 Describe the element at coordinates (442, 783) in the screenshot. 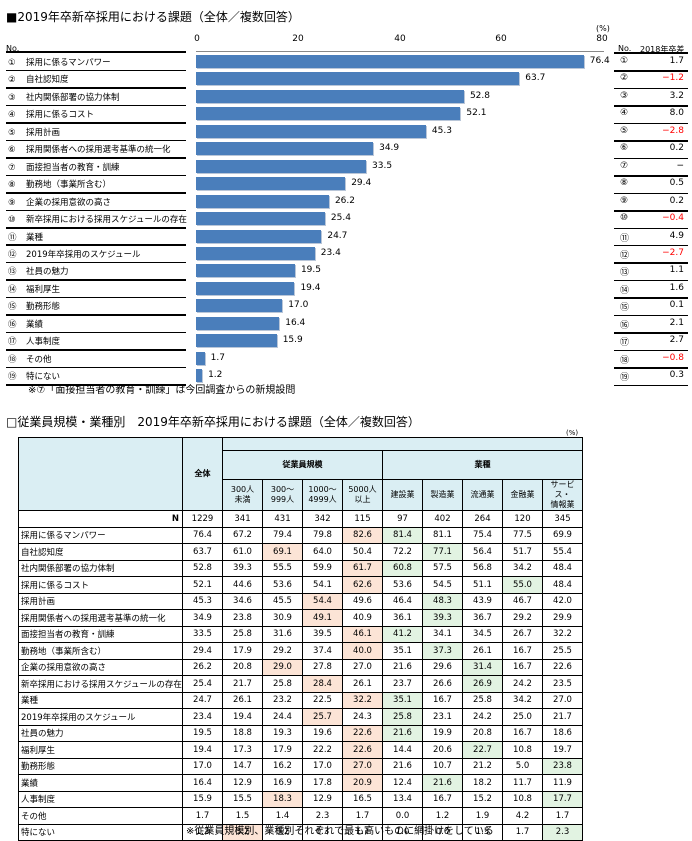

I see `cell-value: 21.6` at that location.